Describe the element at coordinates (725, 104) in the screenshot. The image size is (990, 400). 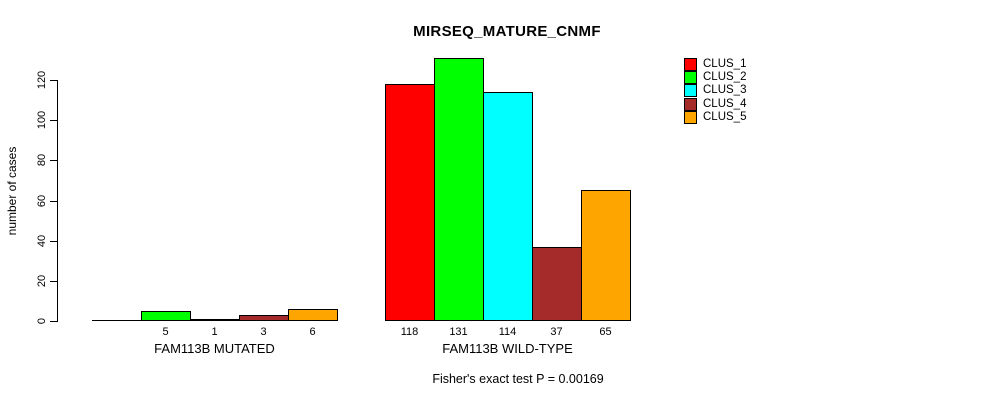
I see `legend-label: CLUS_4` at that location.